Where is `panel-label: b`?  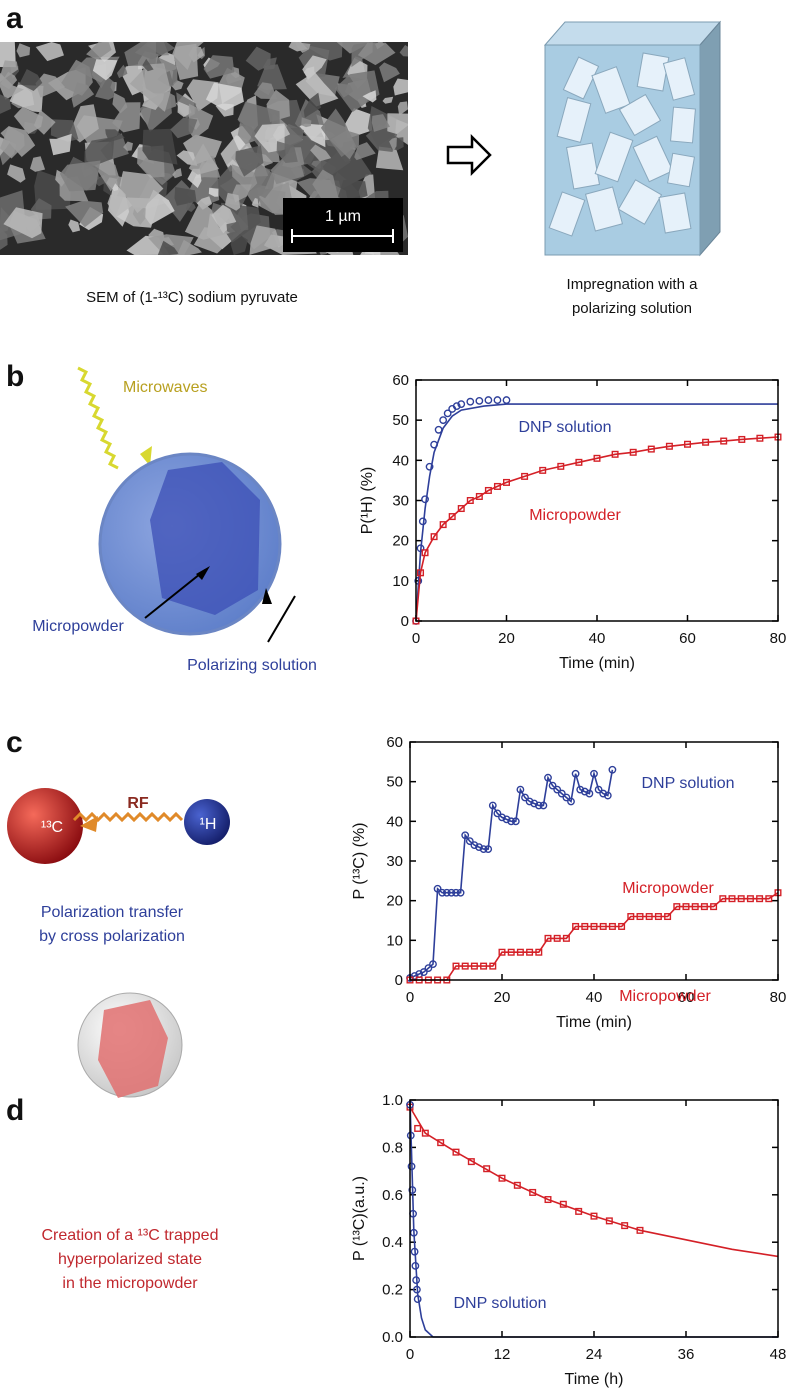
panel-label: b is located at coordinates (15, 376).